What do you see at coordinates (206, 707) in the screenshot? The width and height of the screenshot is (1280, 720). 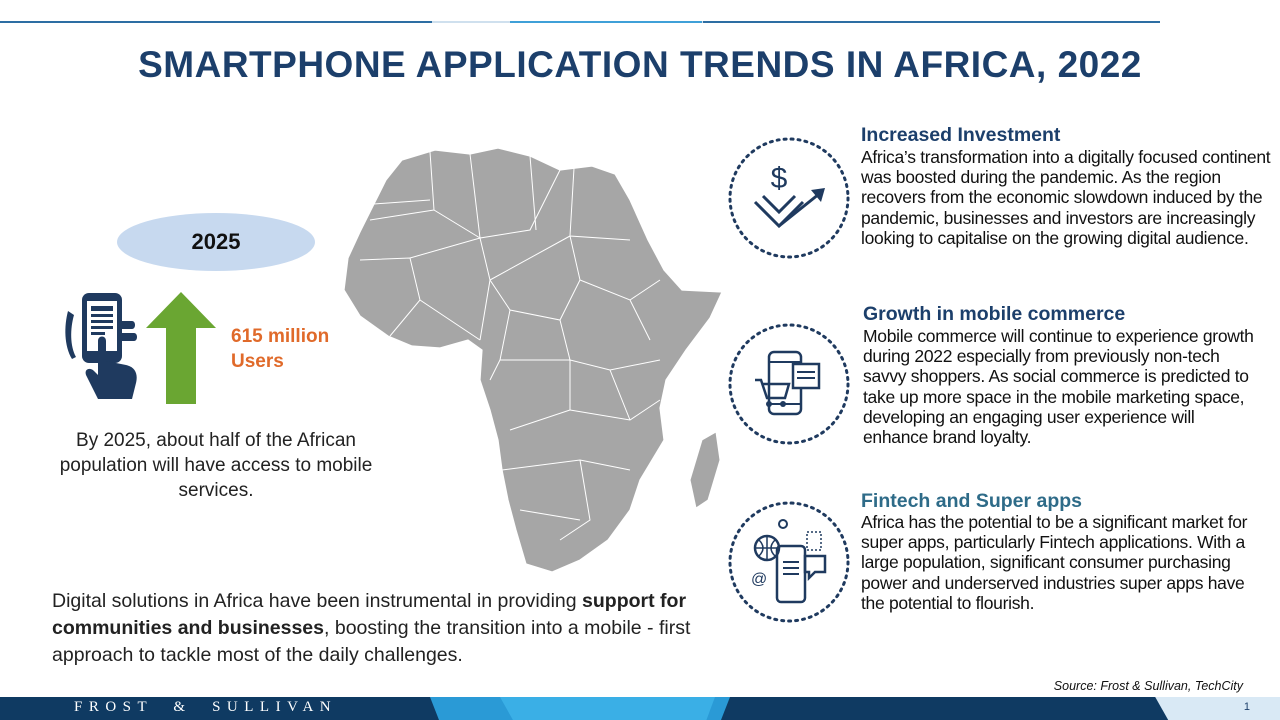 I see `brand-logo: FROST & SULLIVAN` at bounding box center [206, 707].